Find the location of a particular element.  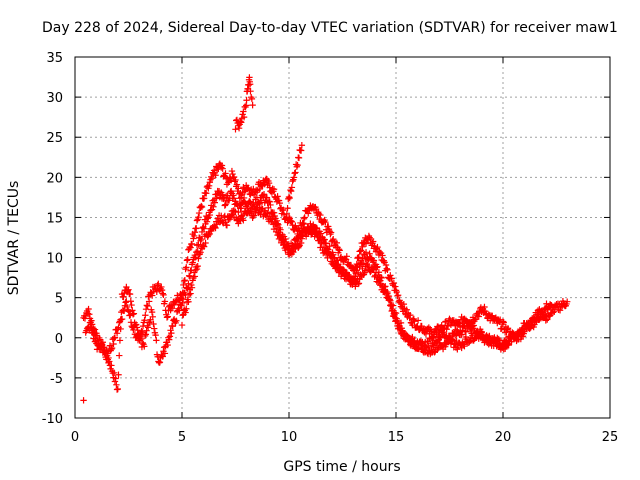

x-axis-label: GPS time / hours is located at coordinates (341, 467).